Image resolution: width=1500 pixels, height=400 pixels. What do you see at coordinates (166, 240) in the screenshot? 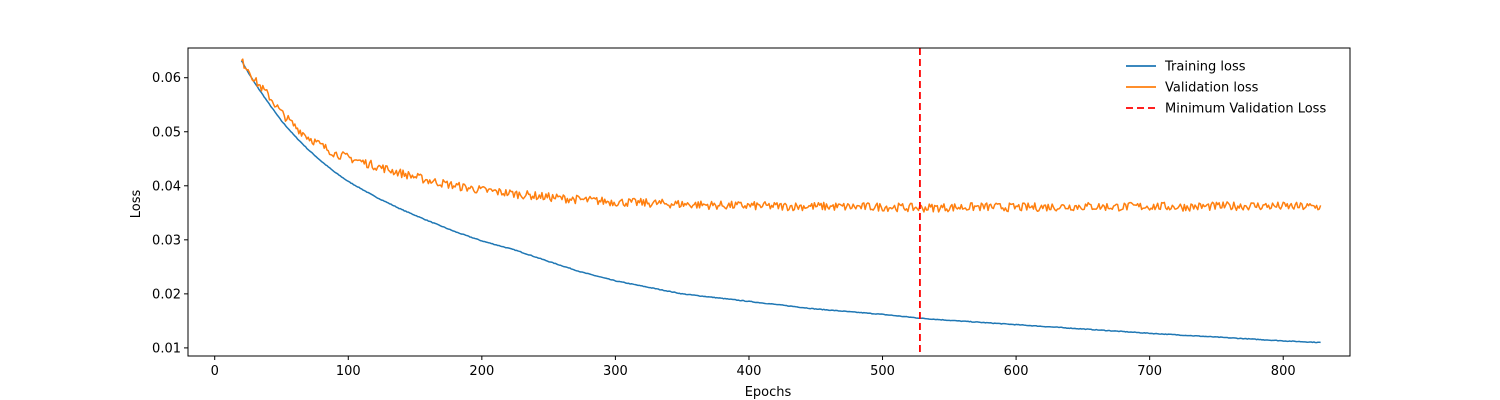
I see `y-tick-label: 0.03` at bounding box center [166, 240].